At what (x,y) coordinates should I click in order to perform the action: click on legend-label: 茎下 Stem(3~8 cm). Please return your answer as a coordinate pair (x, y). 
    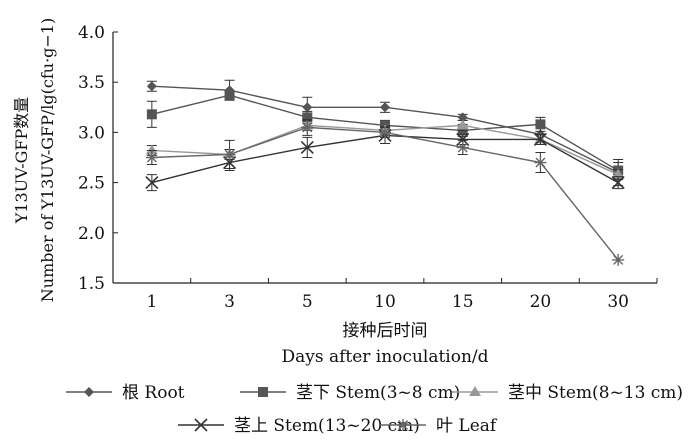
    Looking at the image, I should click on (378, 393).